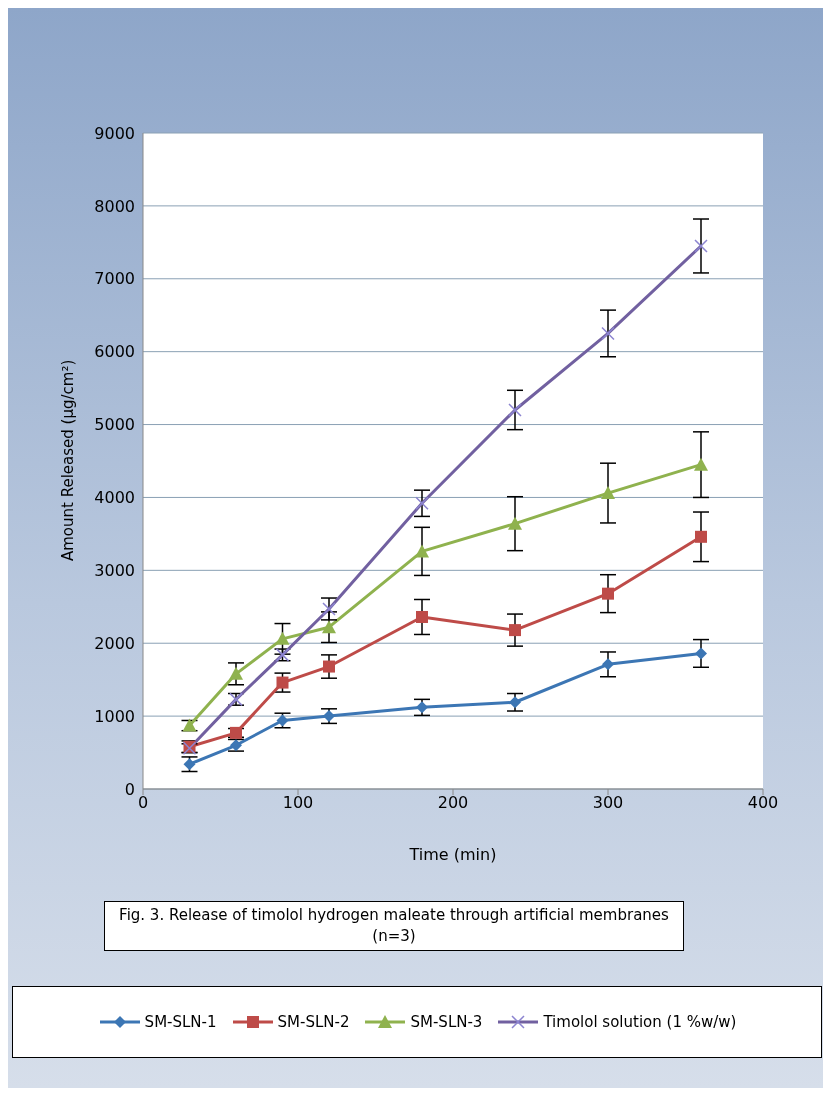 The image size is (831, 1099). Describe the element at coordinates (446, 1022) in the screenshot. I see `legend-label: SM-SLN-3` at that location.